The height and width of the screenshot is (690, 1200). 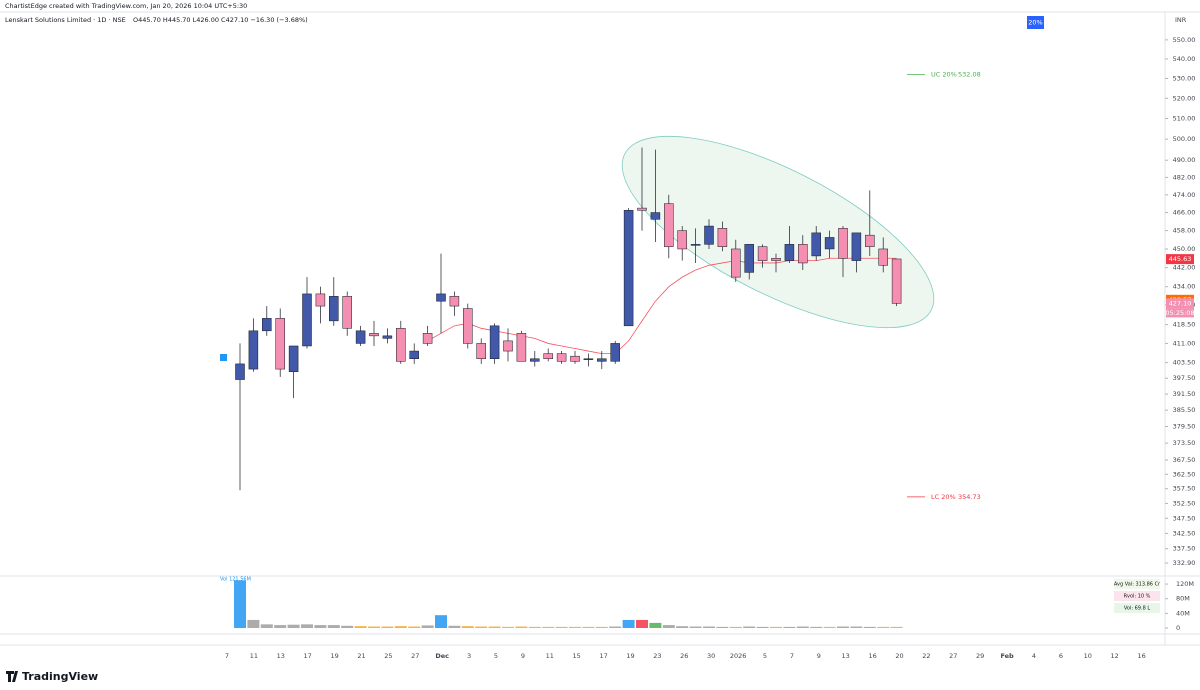 What do you see at coordinates (944, 74) in the screenshot?
I see `uc-label: UC 20%` at bounding box center [944, 74].